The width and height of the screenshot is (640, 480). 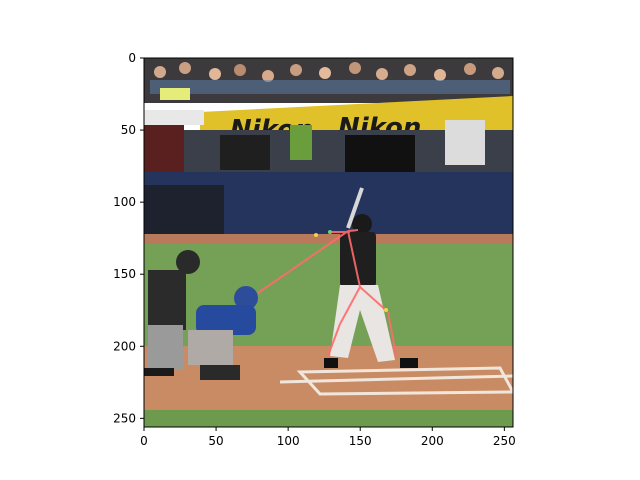 What do you see at coordinates (223, 333) in the screenshot?
I see `catcher` at bounding box center [223, 333].